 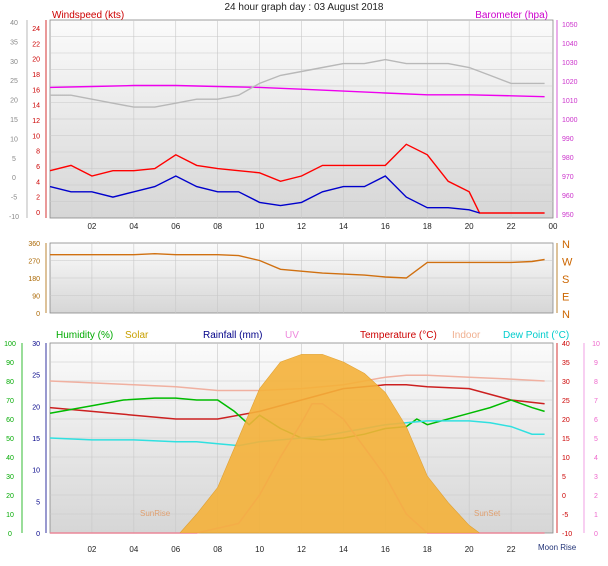 What do you see at coordinates (565, 298) in the screenshot?
I see `compass-label: E` at bounding box center [565, 298].